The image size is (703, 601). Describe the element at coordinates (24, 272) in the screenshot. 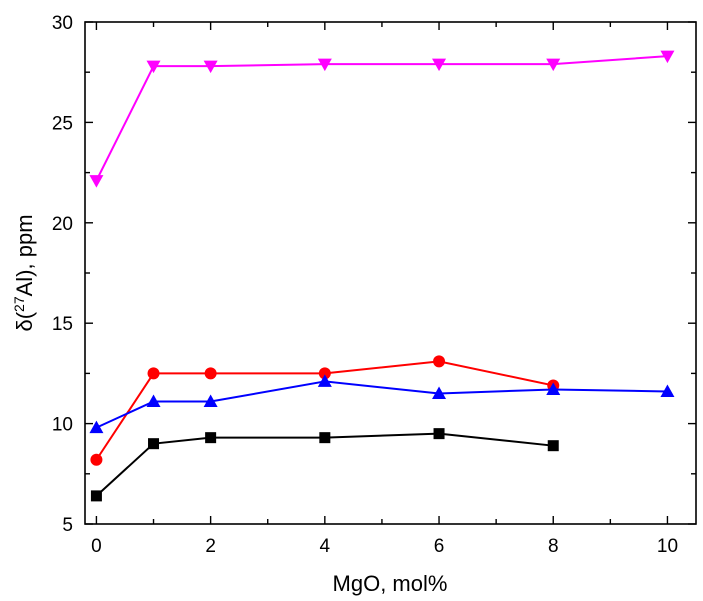

I see `y-axis-label: δ(27Al), ppm` at that location.